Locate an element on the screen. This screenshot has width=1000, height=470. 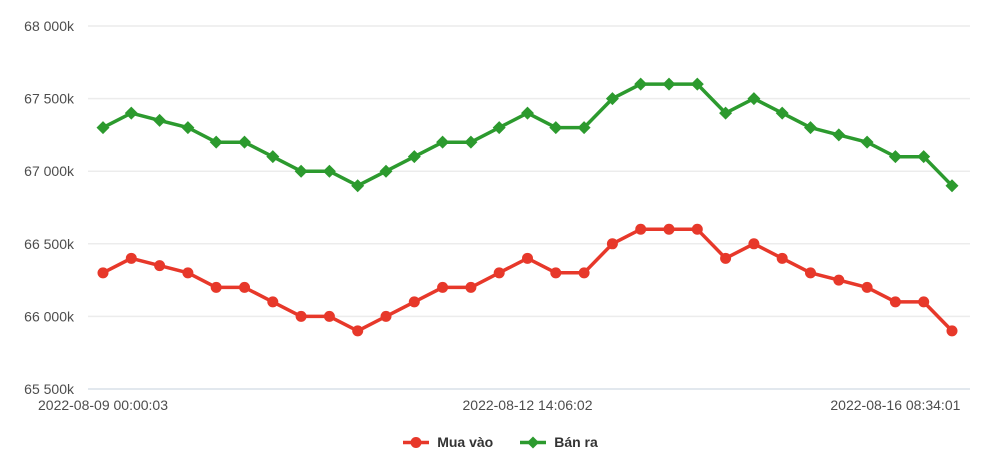
legend-marker-circle-icon is located at coordinates (416, 442).